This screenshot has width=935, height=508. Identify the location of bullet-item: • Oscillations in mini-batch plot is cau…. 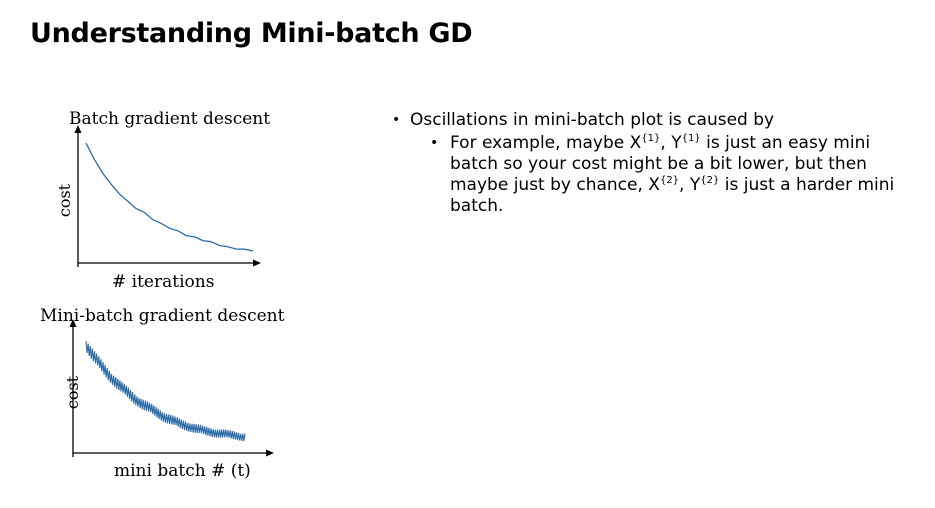
(650, 120).